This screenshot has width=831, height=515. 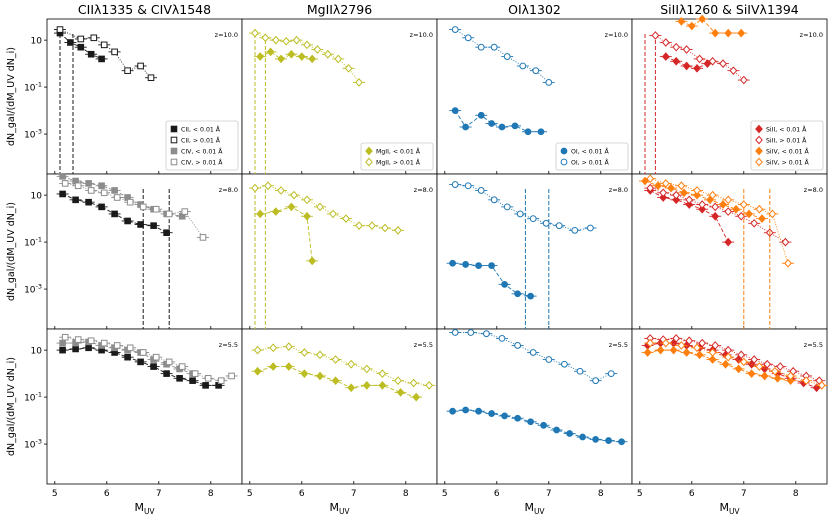 What do you see at coordinates (144, 508) in the screenshot?
I see `x-axis-label: MUV` at bounding box center [144, 508].